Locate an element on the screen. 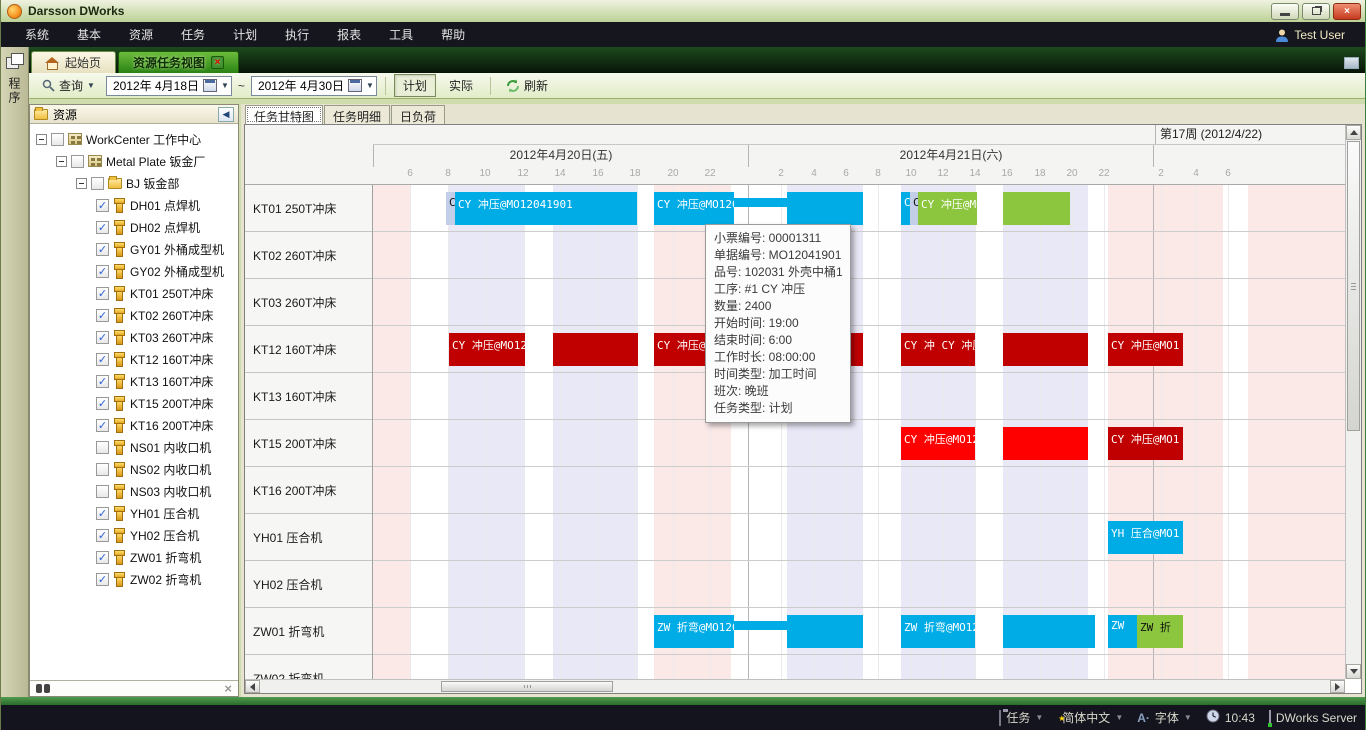 Image resolution: width=1366 pixels, height=730 pixels. tree-item: ✓ GY02 外桶成型机 is located at coordinates (134, 271).